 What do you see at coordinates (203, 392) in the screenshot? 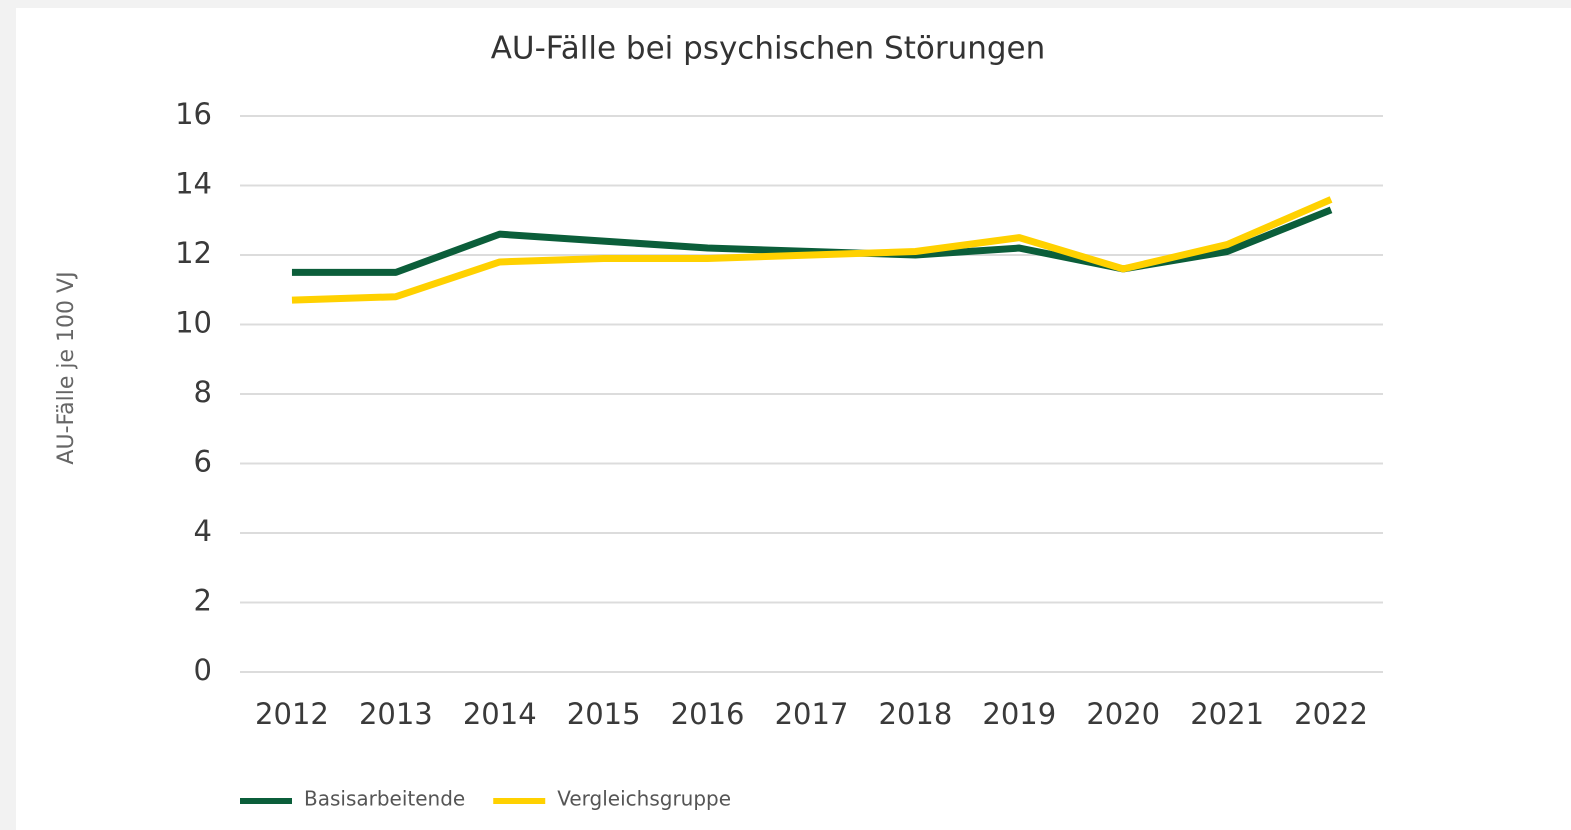
I see `y-tick-label: 8` at bounding box center [203, 392].